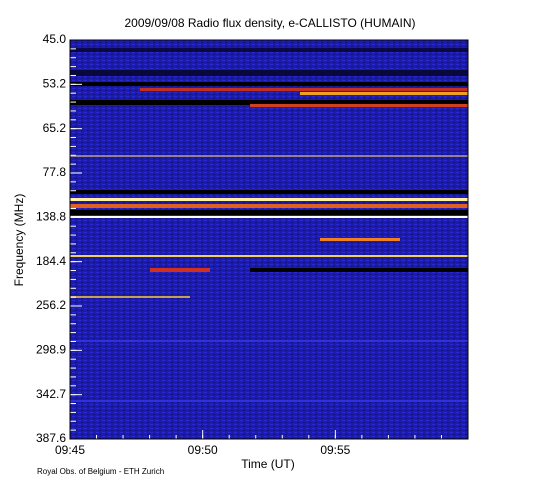 Image resolution: width=540 pixels, height=480 pixels. What do you see at coordinates (19, 240) in the screenshot?
I see `y-axis-label: Frequency (MHz)` at bounding box center [19, 240].